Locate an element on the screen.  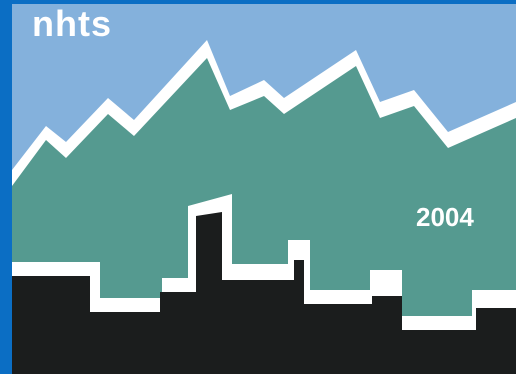
frame-top-edge is located at coordinates (258, 2).